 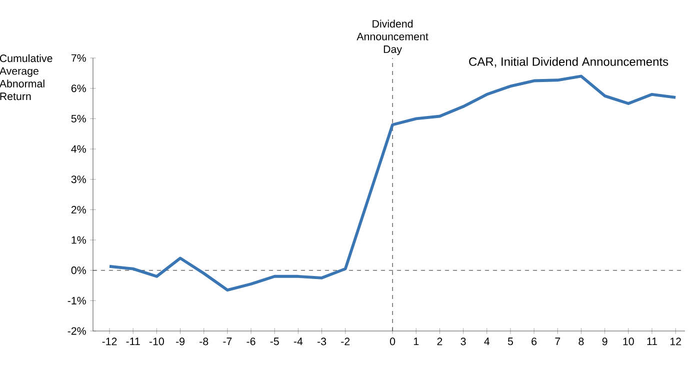 I want to click on x-tick-label: 6, so click(x=534, y=342).